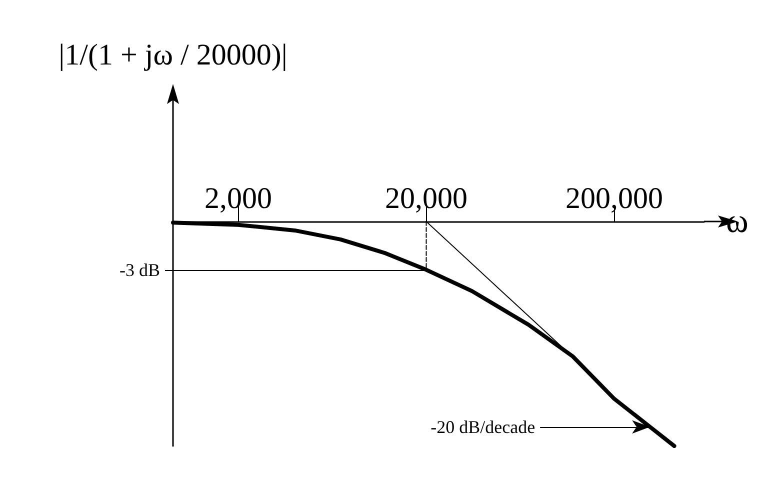 This screenshot has height=479, width=772. I want to click on x-tick-label: 200,000, so click(615, 198).